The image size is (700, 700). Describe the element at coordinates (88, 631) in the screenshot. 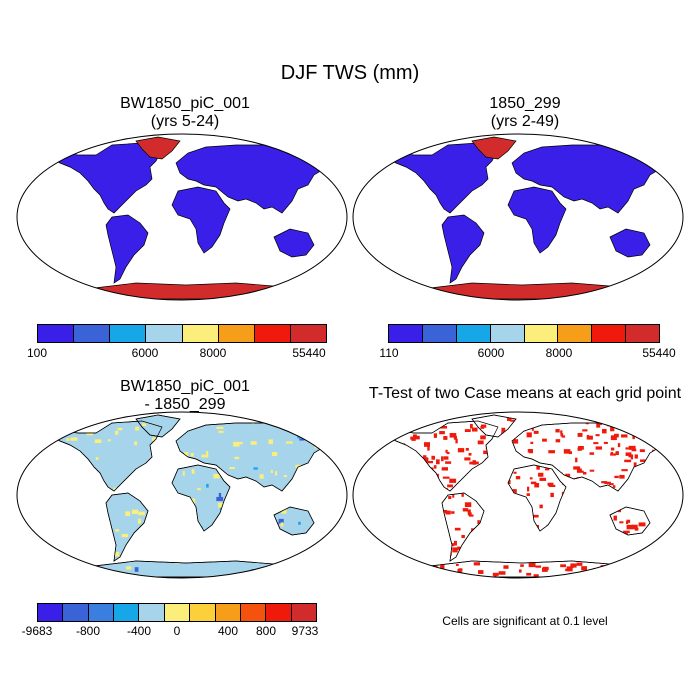

I see `colorbar-diff-tick: -800` at that location.